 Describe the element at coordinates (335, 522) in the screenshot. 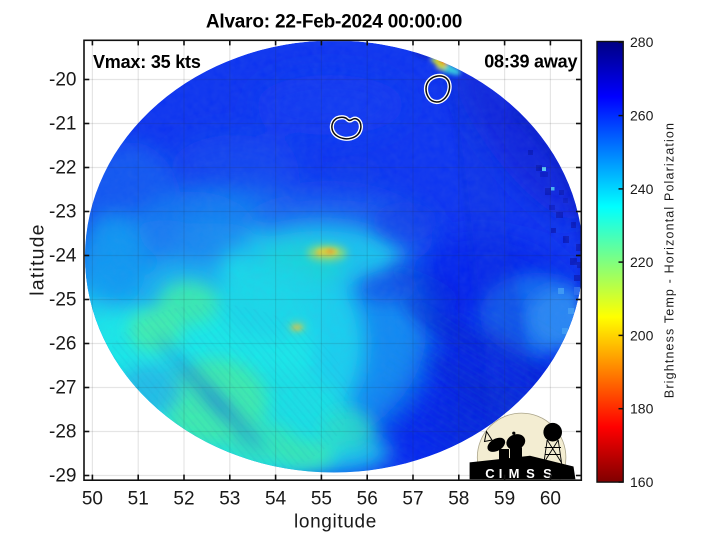

I see `svg-text: longitude` at that location.